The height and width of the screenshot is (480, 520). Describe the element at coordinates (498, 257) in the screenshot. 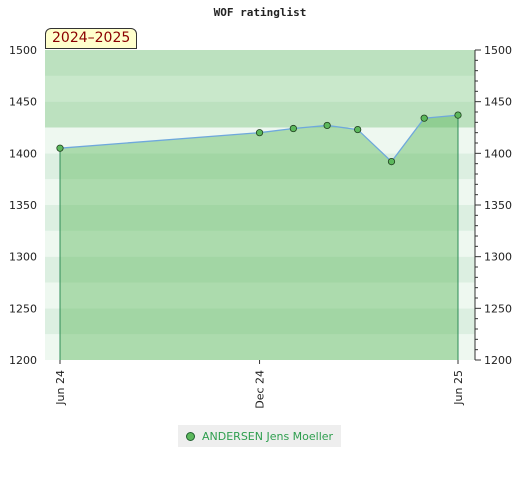

I see `y-tick-label-right: 1300` at that location.